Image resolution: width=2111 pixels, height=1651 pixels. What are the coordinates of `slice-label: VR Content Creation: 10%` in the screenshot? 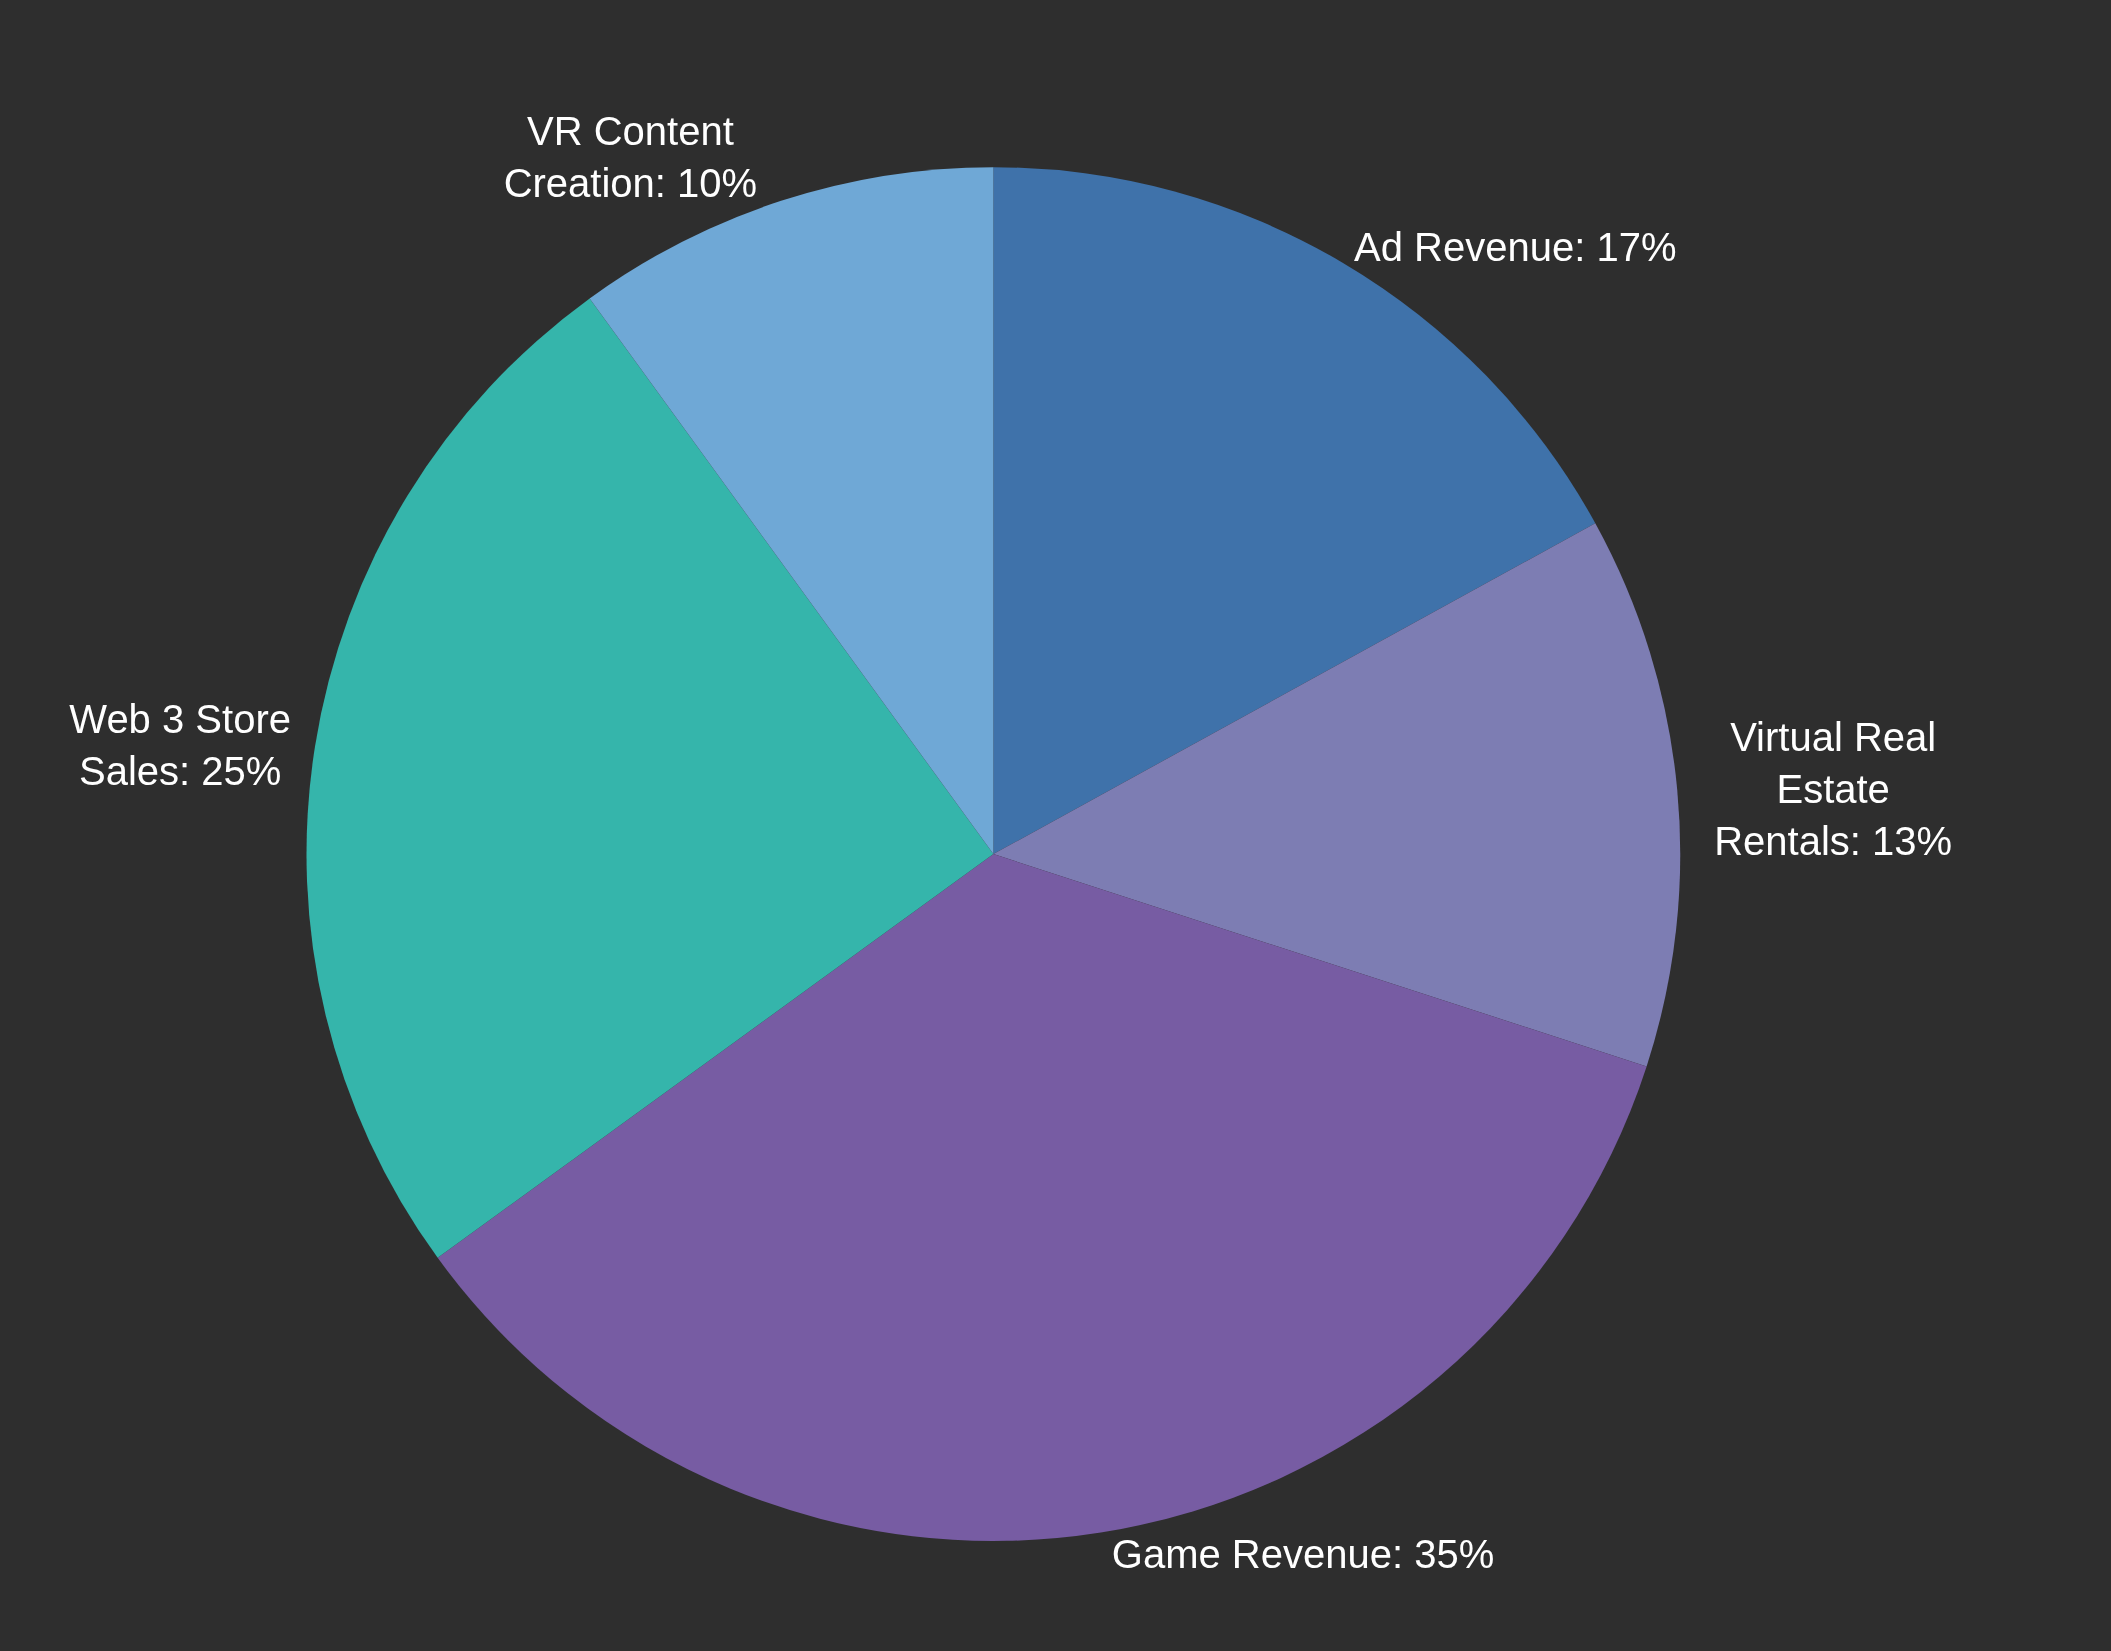 It's located at (630, 157).